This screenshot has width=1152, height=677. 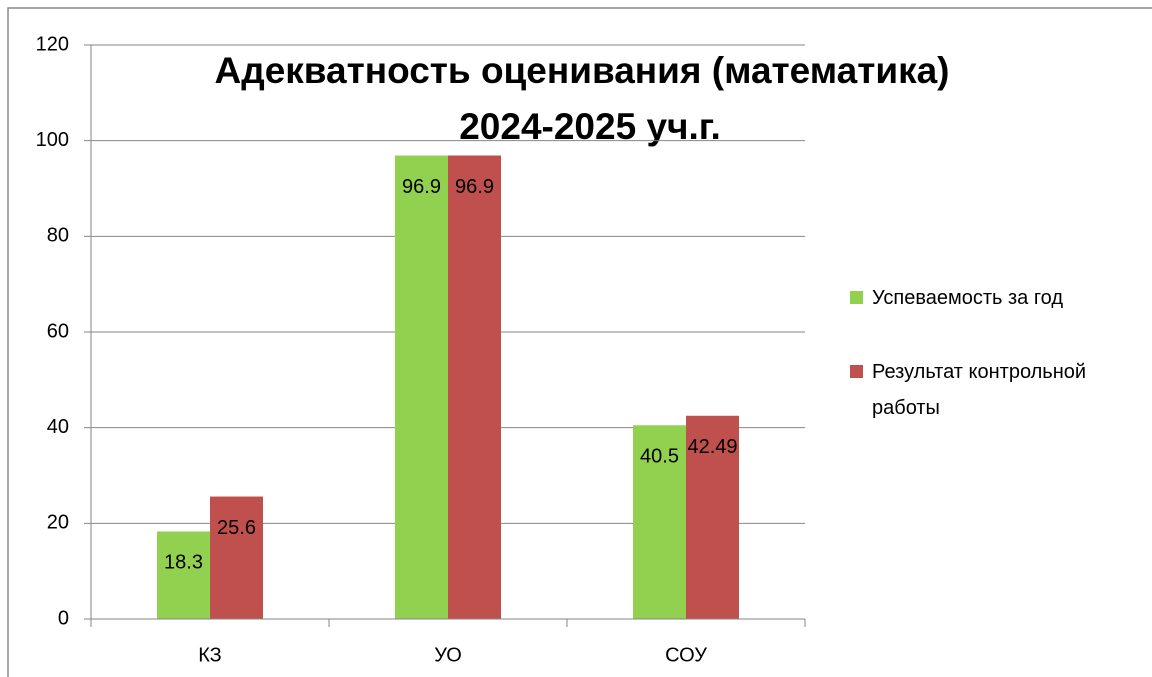 What do you see at coordinates (236, 528) in the screenshot?
I see `data-label: 25.6` at bounding box center [236, 528].